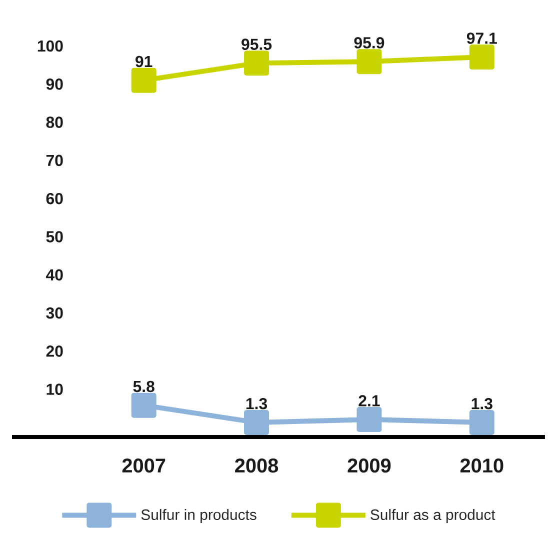  What do you see at coordinates (198, 516) in the screenshot?
I see `legend-label: Sulfur in products` at bounding box center [198, 516].